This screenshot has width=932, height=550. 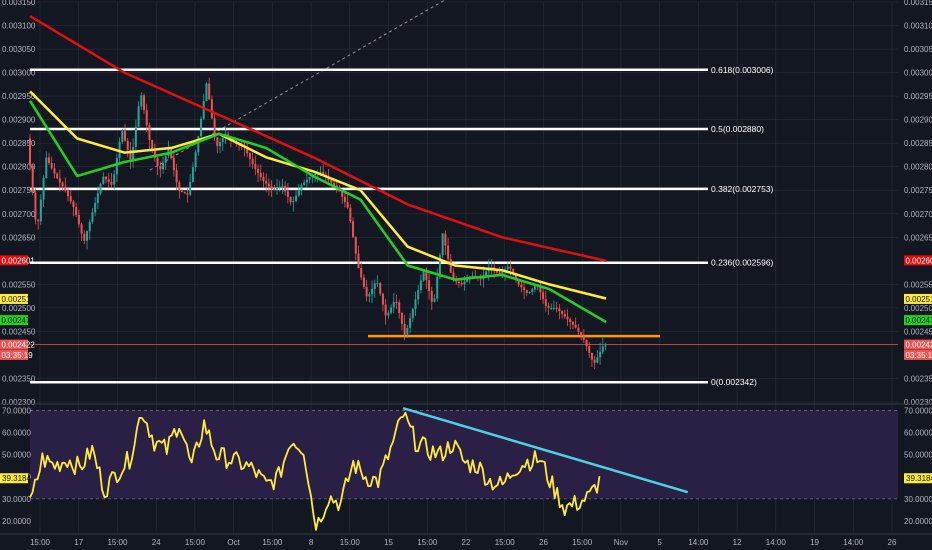 What do you see at coordinates (19, 49) in the screenshot?
I see `y-tick-label-left: 0.003050` at bounding box center [19, 49].